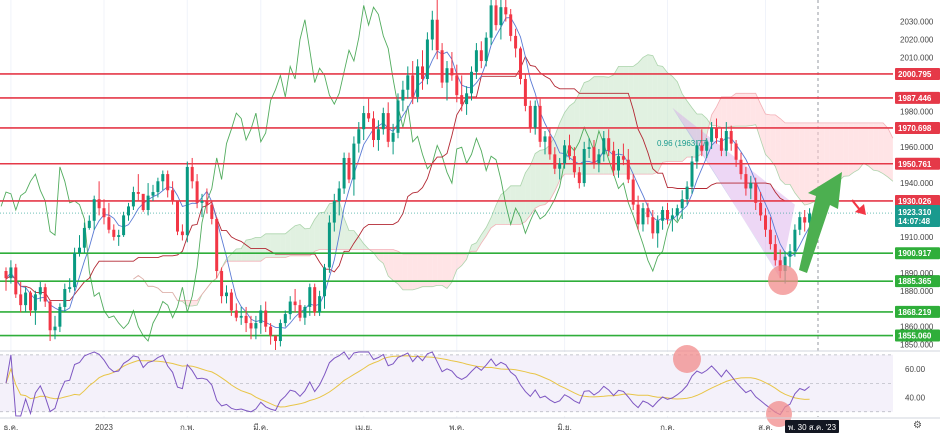 The image size is (940, 433). I want to click on time-tick-label: มี.ค., so click(260, 427).